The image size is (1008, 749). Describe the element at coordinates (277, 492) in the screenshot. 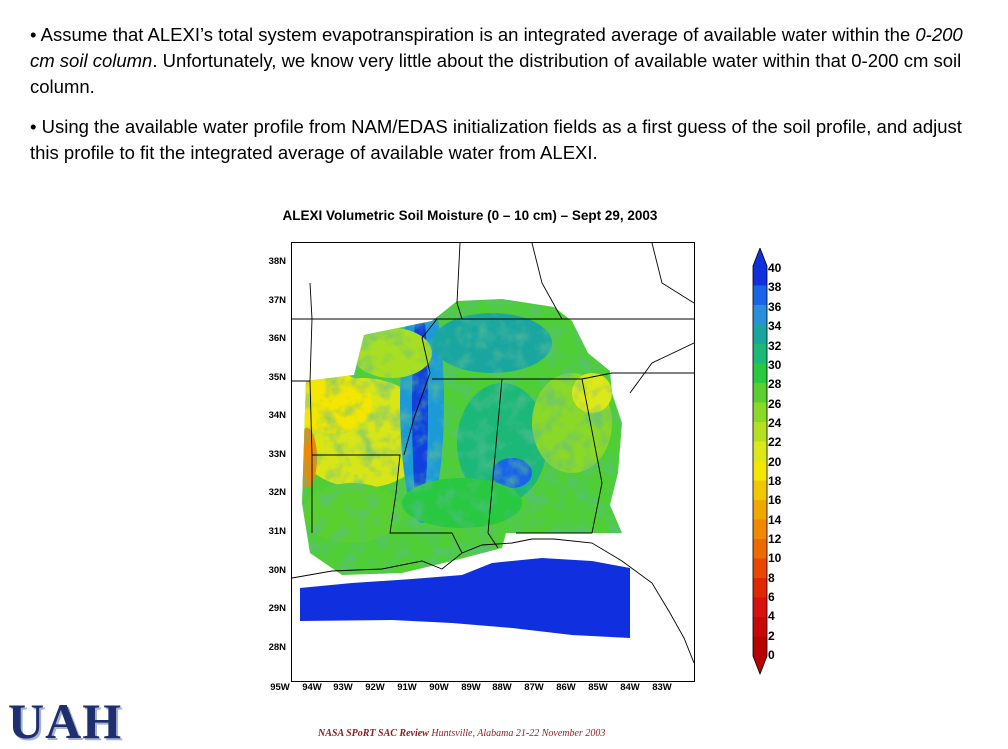

I see `lat-label: 32N` at that location.